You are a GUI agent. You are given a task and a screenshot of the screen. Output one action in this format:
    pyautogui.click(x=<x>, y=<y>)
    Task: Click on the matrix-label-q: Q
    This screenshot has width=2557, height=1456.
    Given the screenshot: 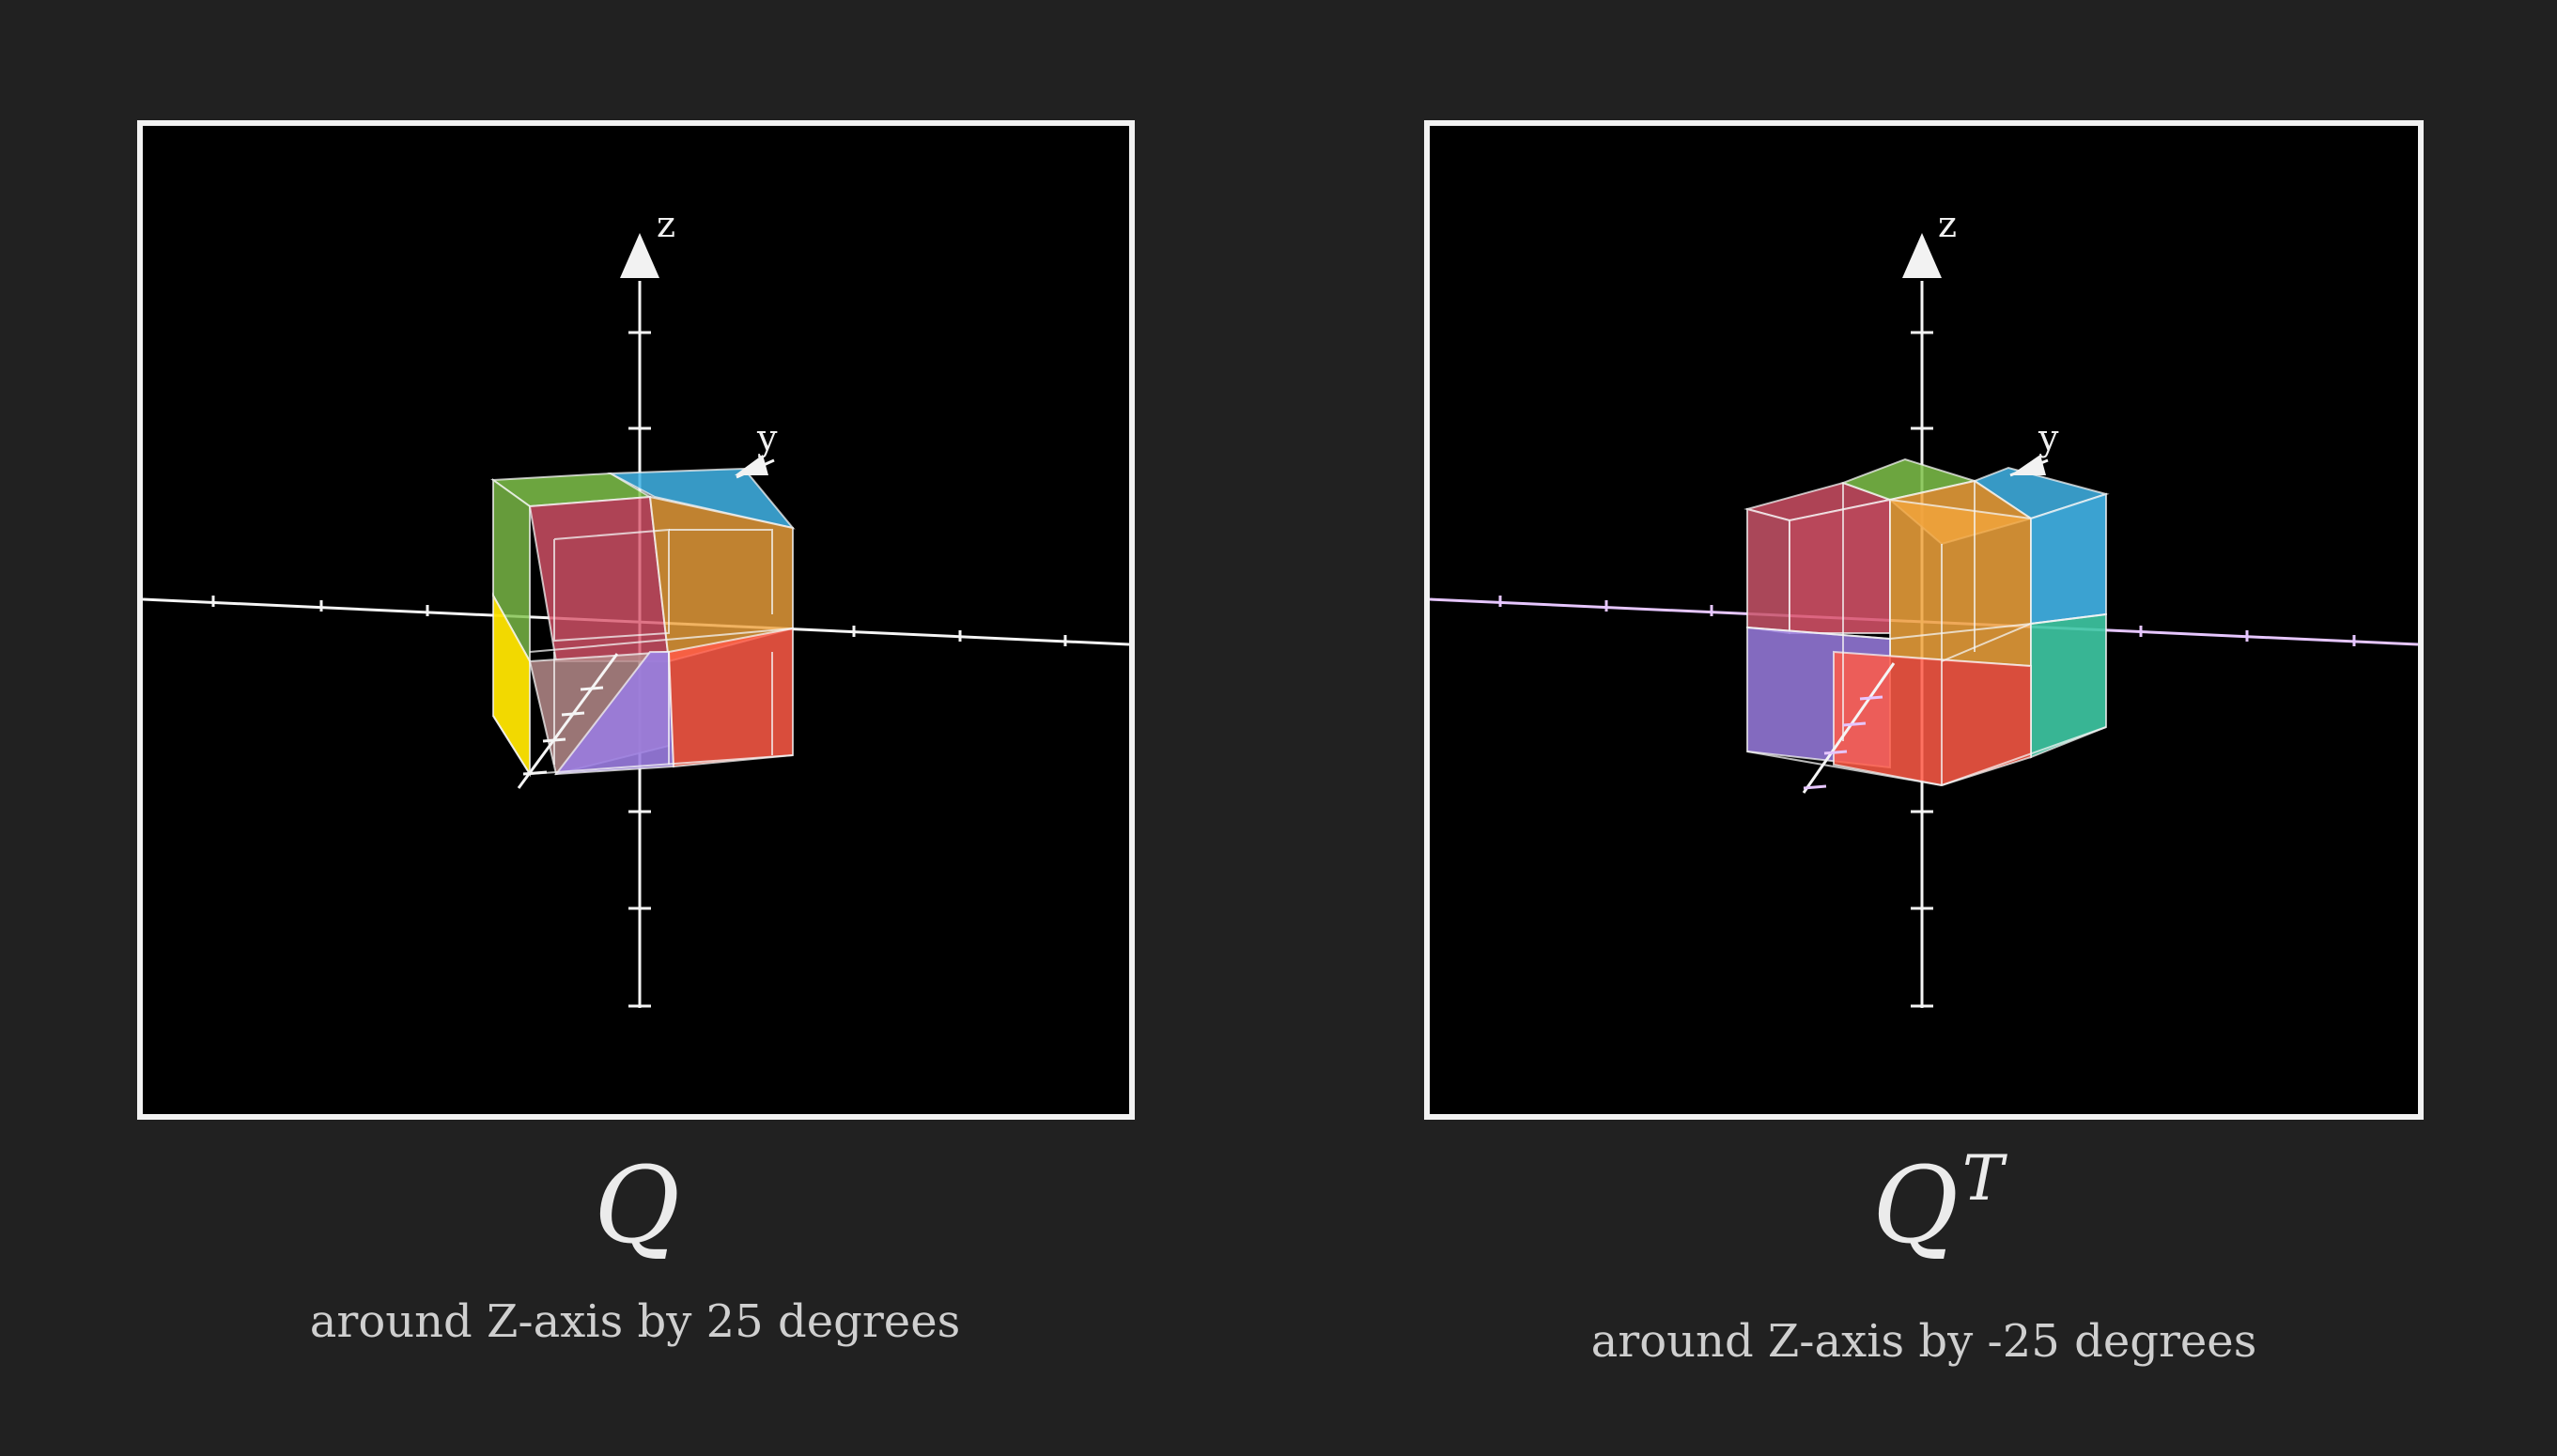 What is the action you would take?
    pyautogui.click(x=637, y=1206)
    